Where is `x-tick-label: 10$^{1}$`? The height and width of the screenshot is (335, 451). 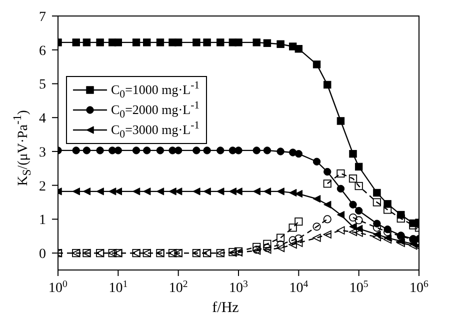
x-tick-label: 10$^{1}$ is located at coordinates (118, 287).